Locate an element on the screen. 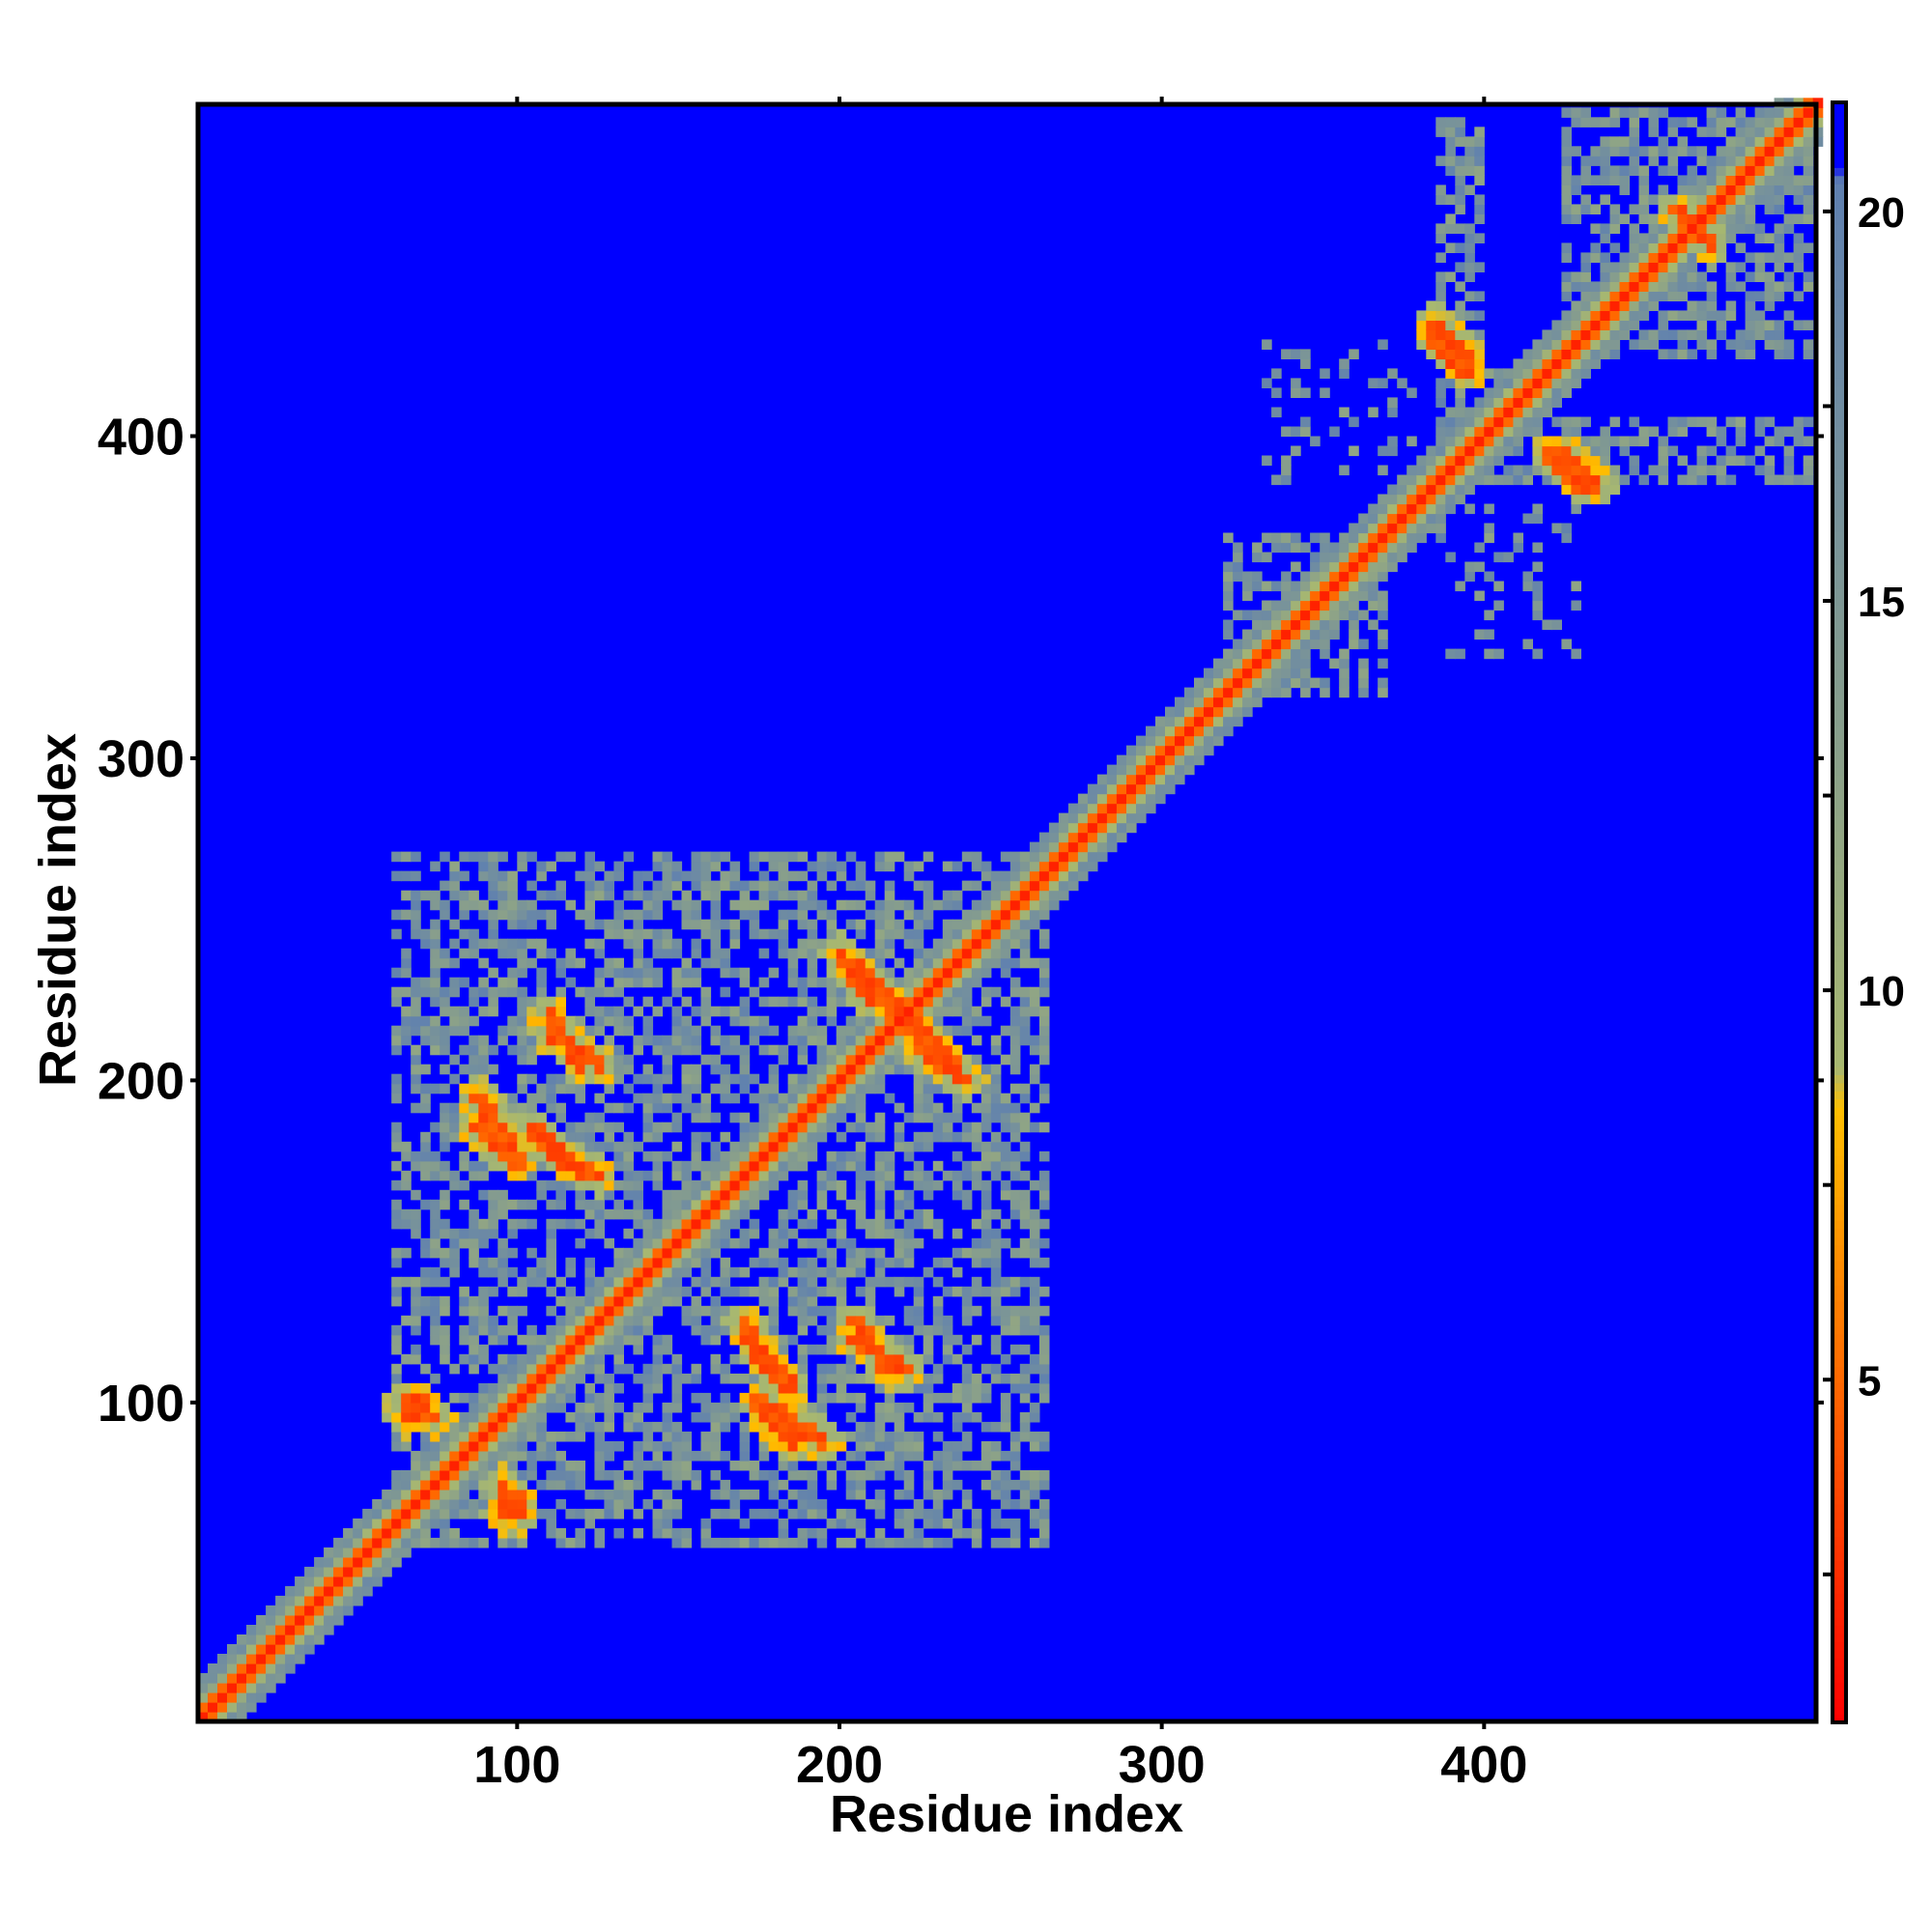 The image size is (1932, 1932). colorbar-tick-label: 10 is located at coordinates (1881, 992).